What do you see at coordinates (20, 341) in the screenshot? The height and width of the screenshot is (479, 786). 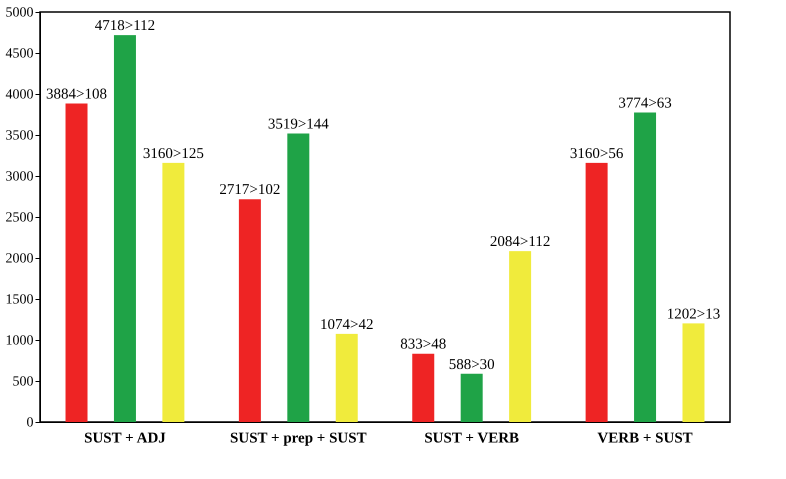 I see `y-tick-label: 1000` at bounding box center [20, 341].